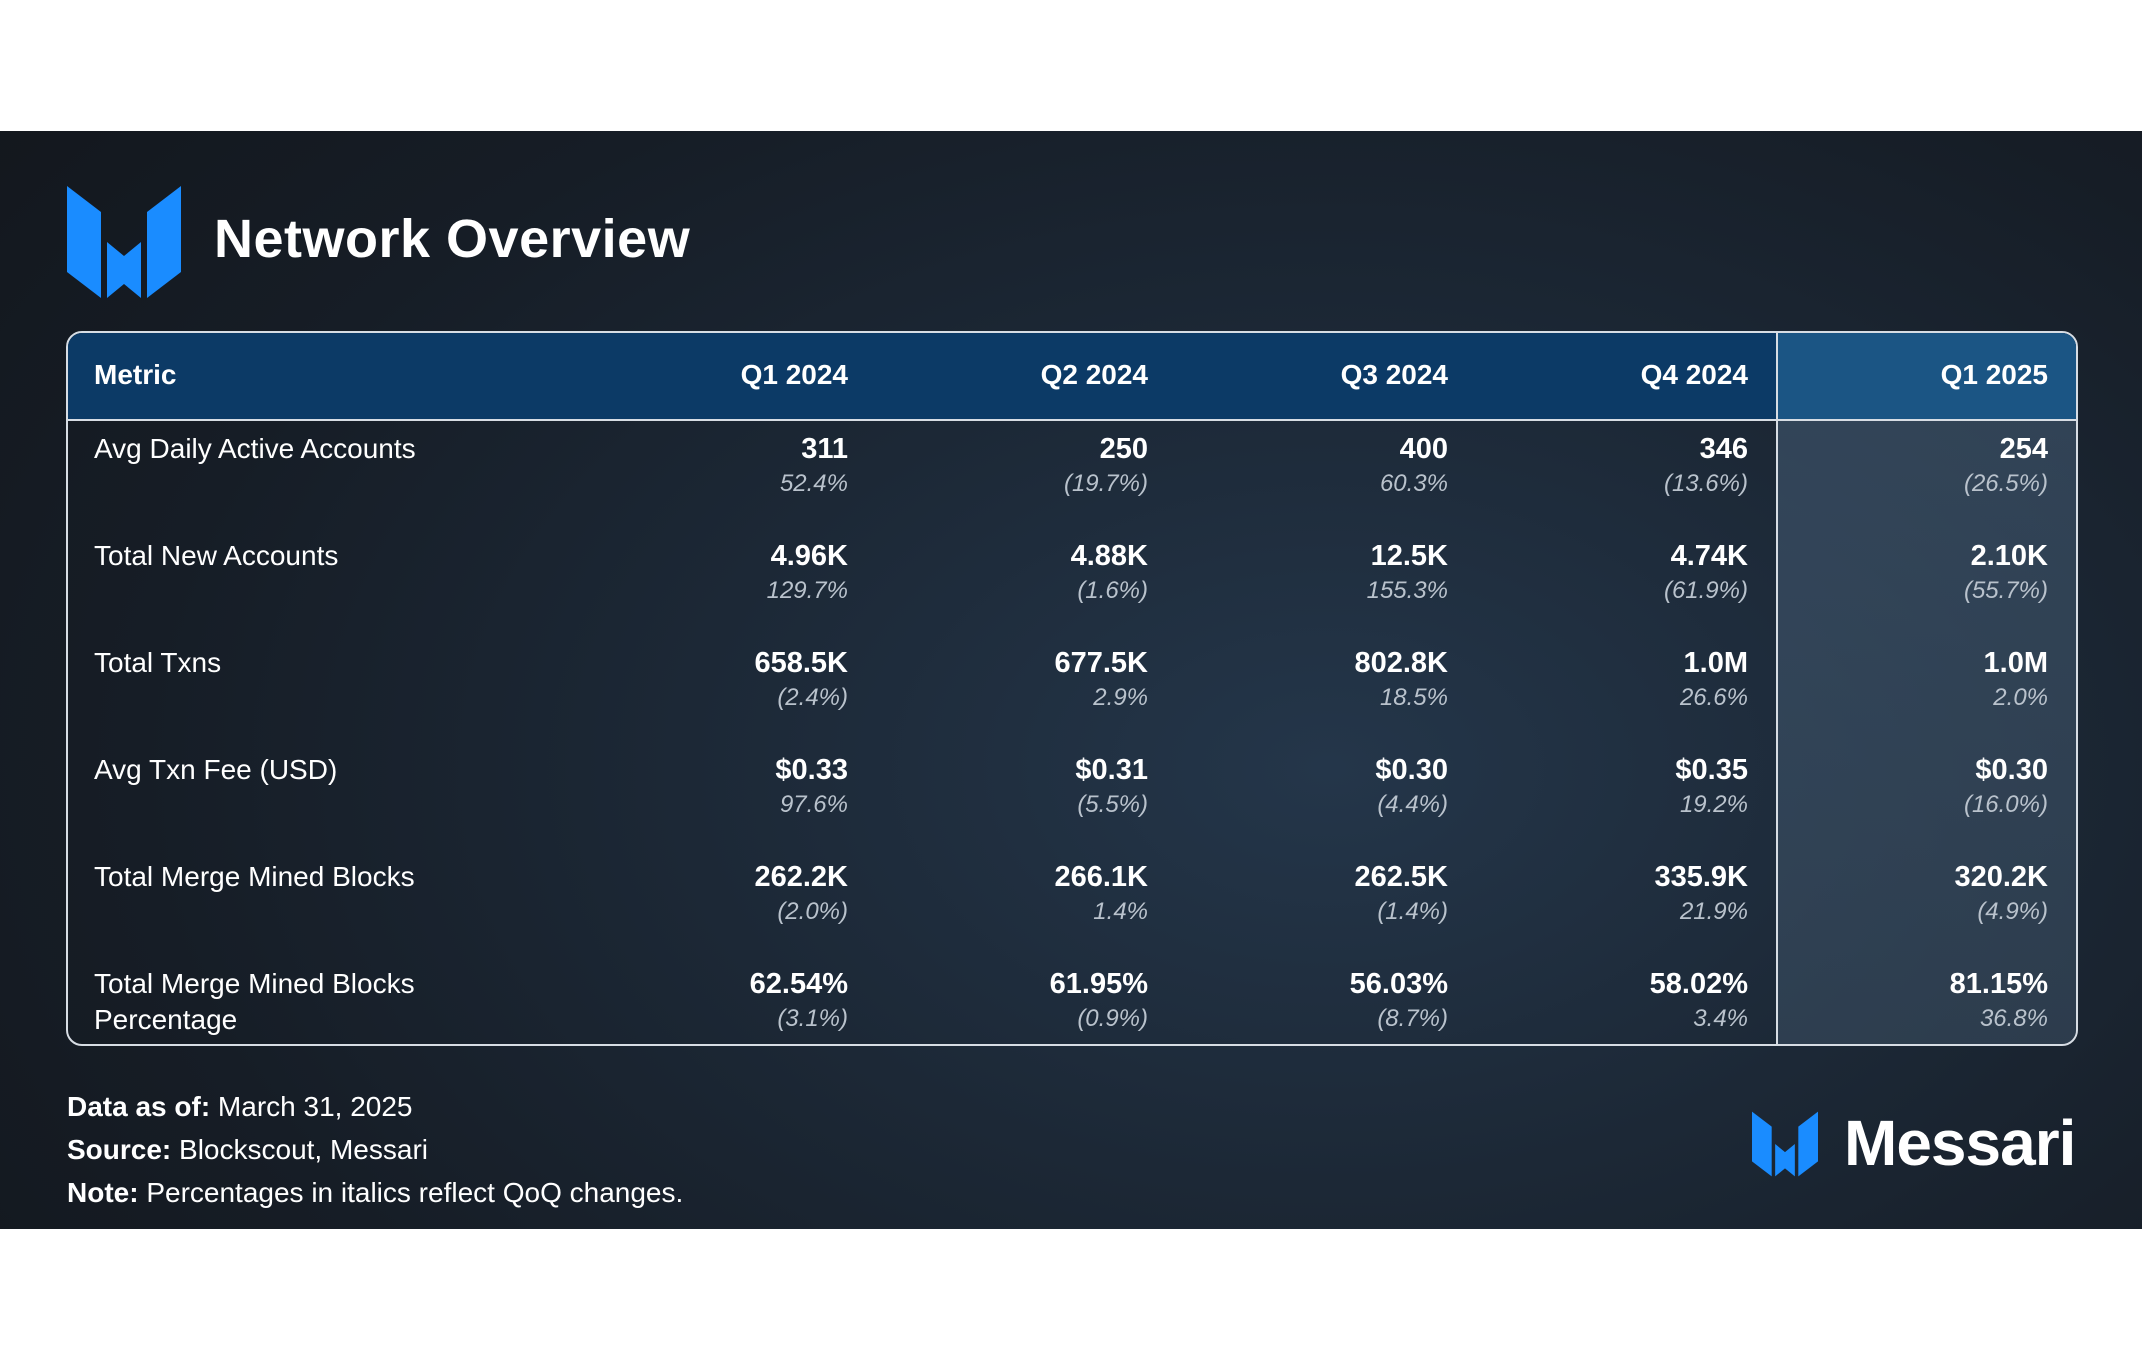 The width and height of the screenshot is (2142, 1359). Describe the element at coordinates (254, 1001) in the screenshot. I see `metric-label: Total Merge Mined Blocks Percentage` at that location.